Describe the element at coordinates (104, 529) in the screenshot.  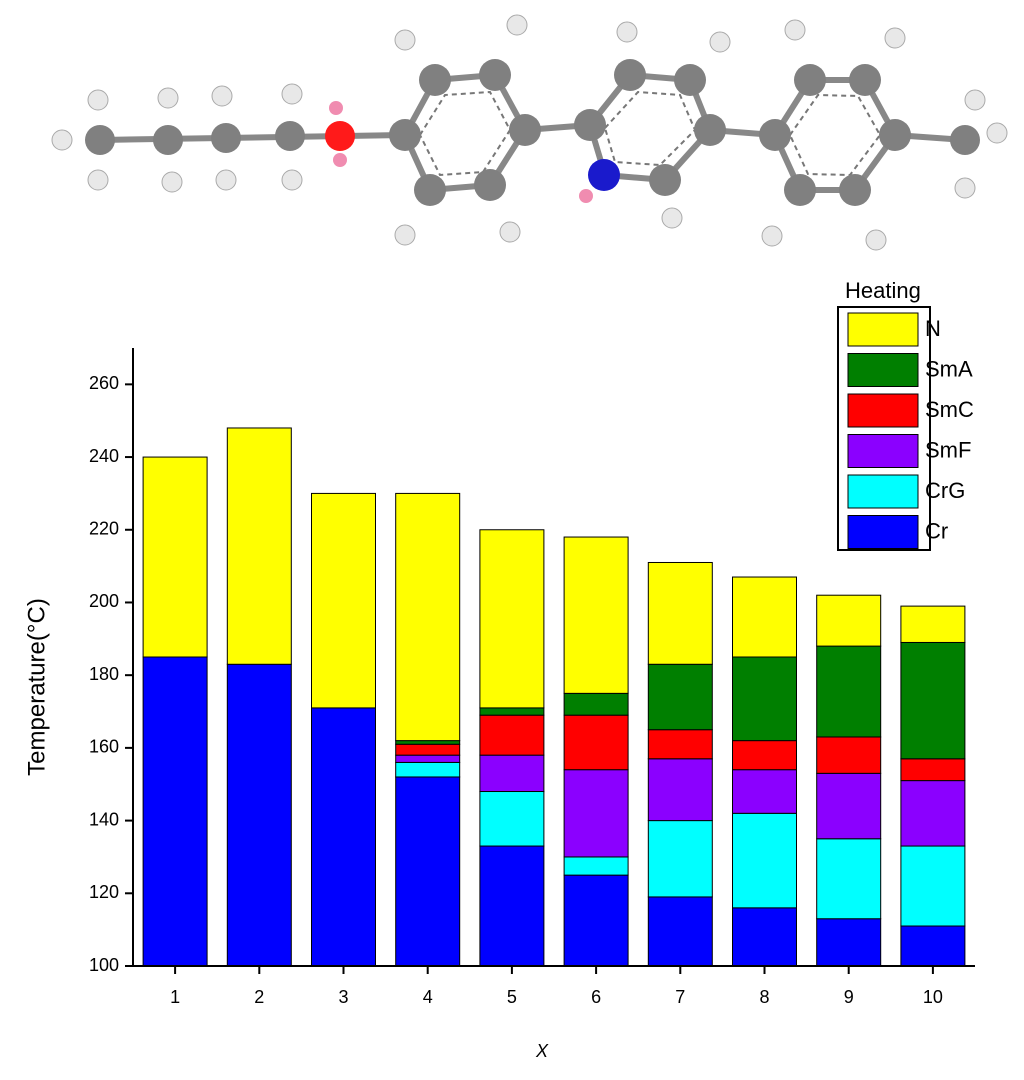
I see `y-tick-label: 220` at that location.